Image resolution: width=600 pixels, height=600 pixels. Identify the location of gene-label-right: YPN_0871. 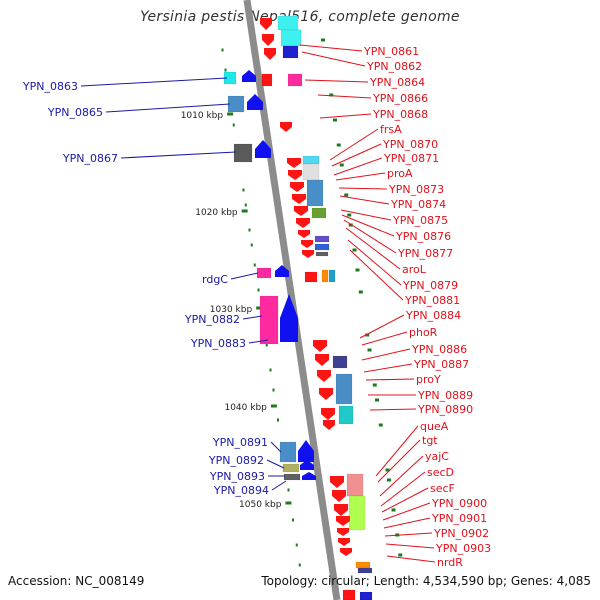
(411, 158).